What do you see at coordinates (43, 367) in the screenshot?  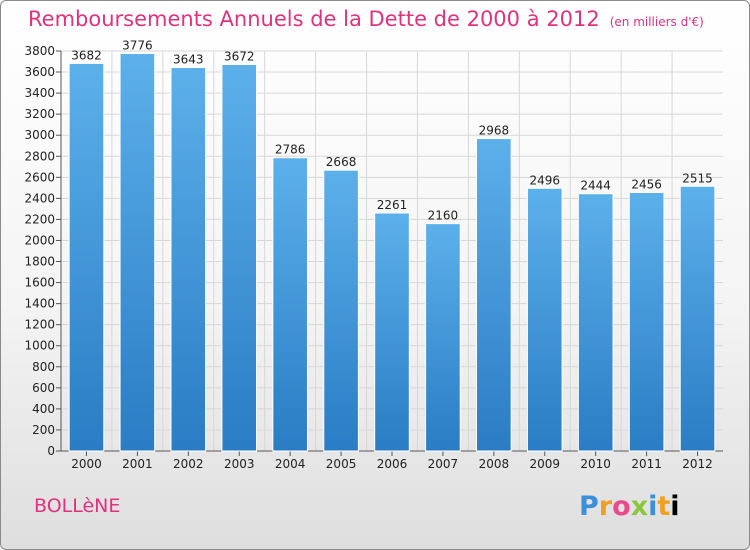 I see `y-tick-label: 800` at bounding box center [43, 367].